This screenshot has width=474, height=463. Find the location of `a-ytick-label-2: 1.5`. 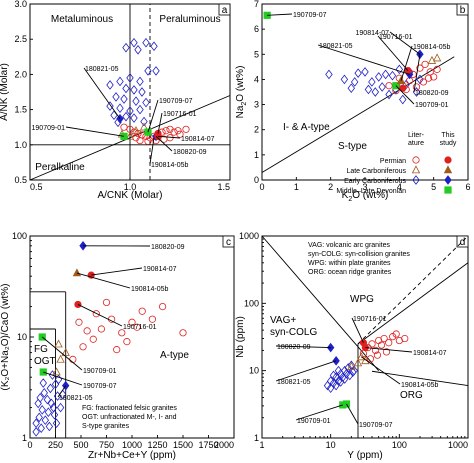

a-ytick-label-2: 1.5 is located at coordinates (20, 110).